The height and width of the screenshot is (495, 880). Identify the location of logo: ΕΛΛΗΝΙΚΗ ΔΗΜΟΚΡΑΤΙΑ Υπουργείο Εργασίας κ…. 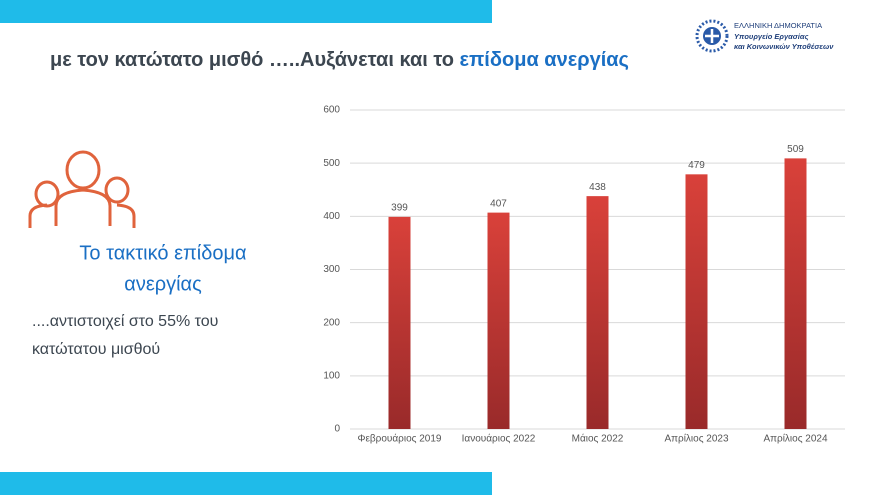
(764, 36).